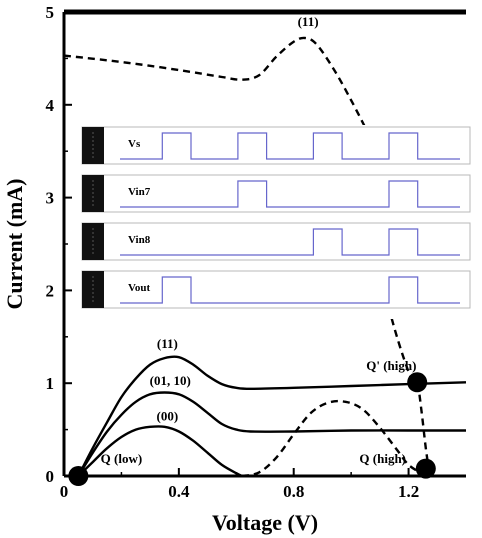 The width and height of the screenshot is (482, 538). Describe the element at coordinates (50, 290) in the screenshot. I see `y-tick-label: 2` at that location.